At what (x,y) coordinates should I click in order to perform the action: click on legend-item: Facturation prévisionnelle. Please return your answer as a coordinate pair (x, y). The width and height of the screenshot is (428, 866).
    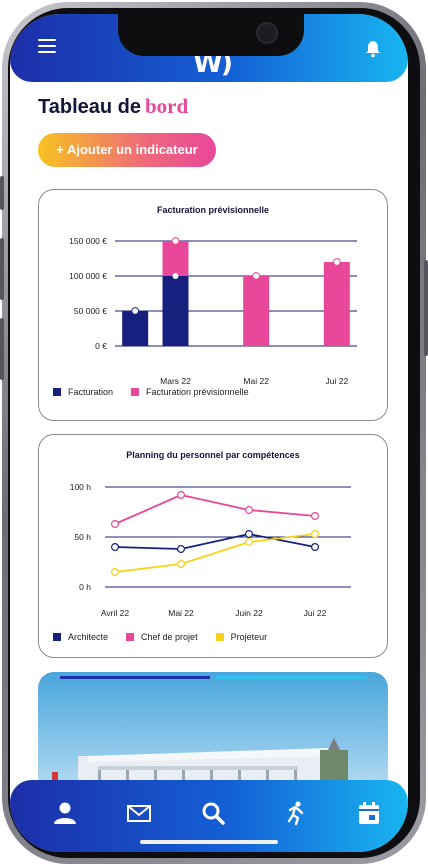
    Looking at the image, I should click on (190, 392).